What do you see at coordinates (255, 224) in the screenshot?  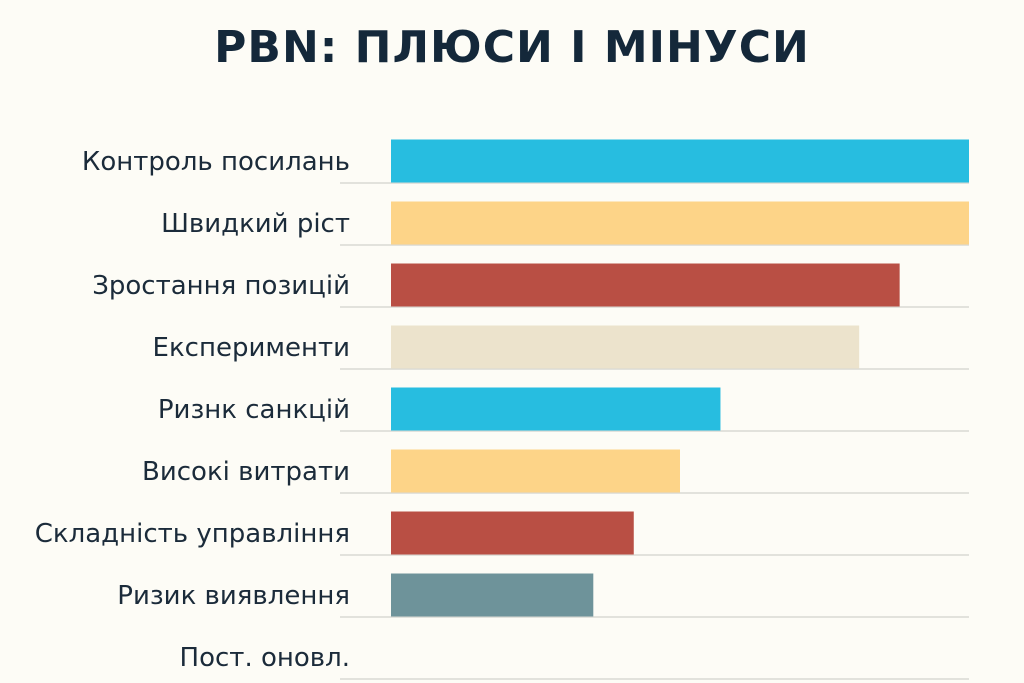 I see `category-label: Швидкий ріст` at bounding box center [255, 224].